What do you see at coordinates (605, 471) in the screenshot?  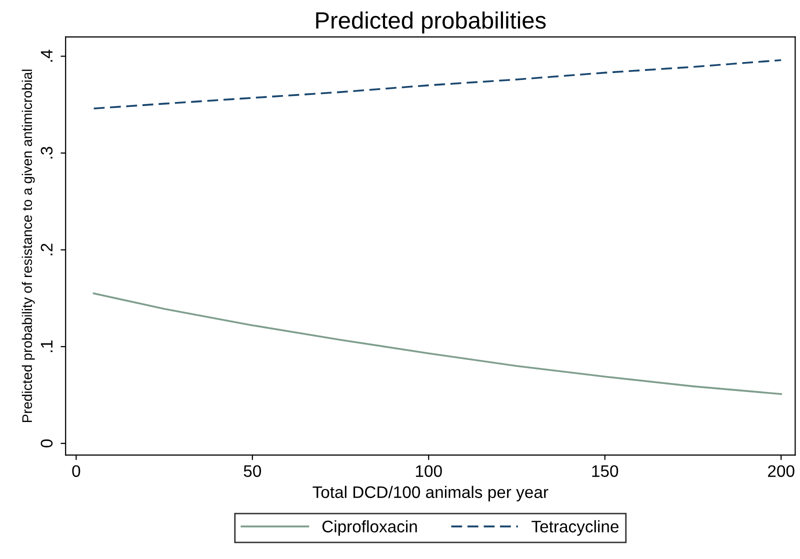 I see `x-tick-label: 150` at bounding box center [605, 471].